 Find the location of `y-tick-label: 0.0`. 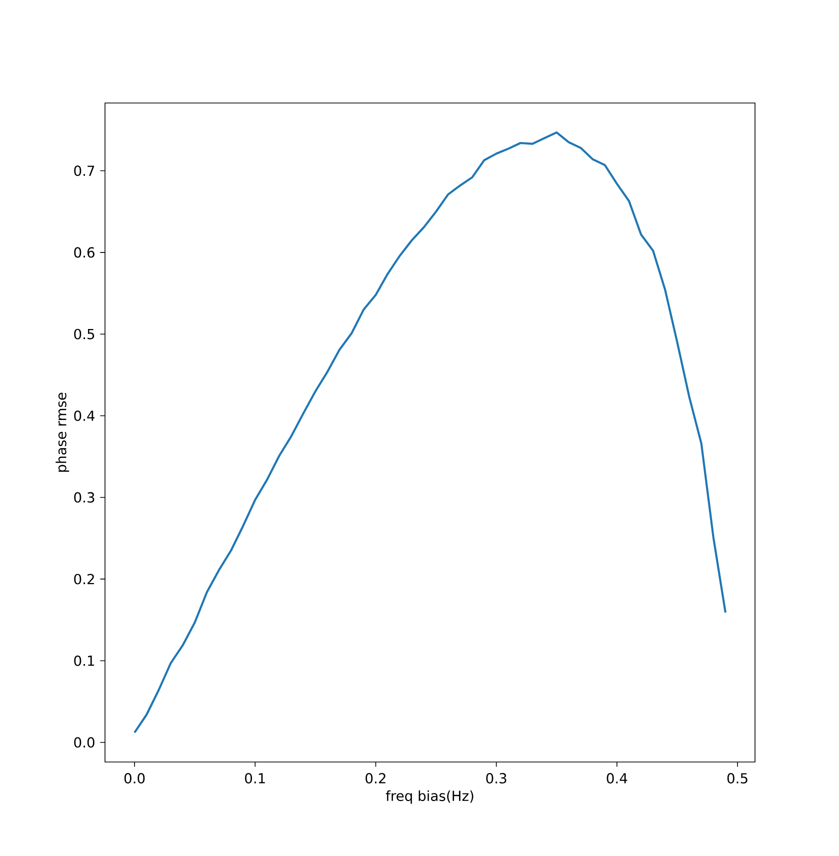

y-tick-label: 0.0 is located at coordinates (84, 742).